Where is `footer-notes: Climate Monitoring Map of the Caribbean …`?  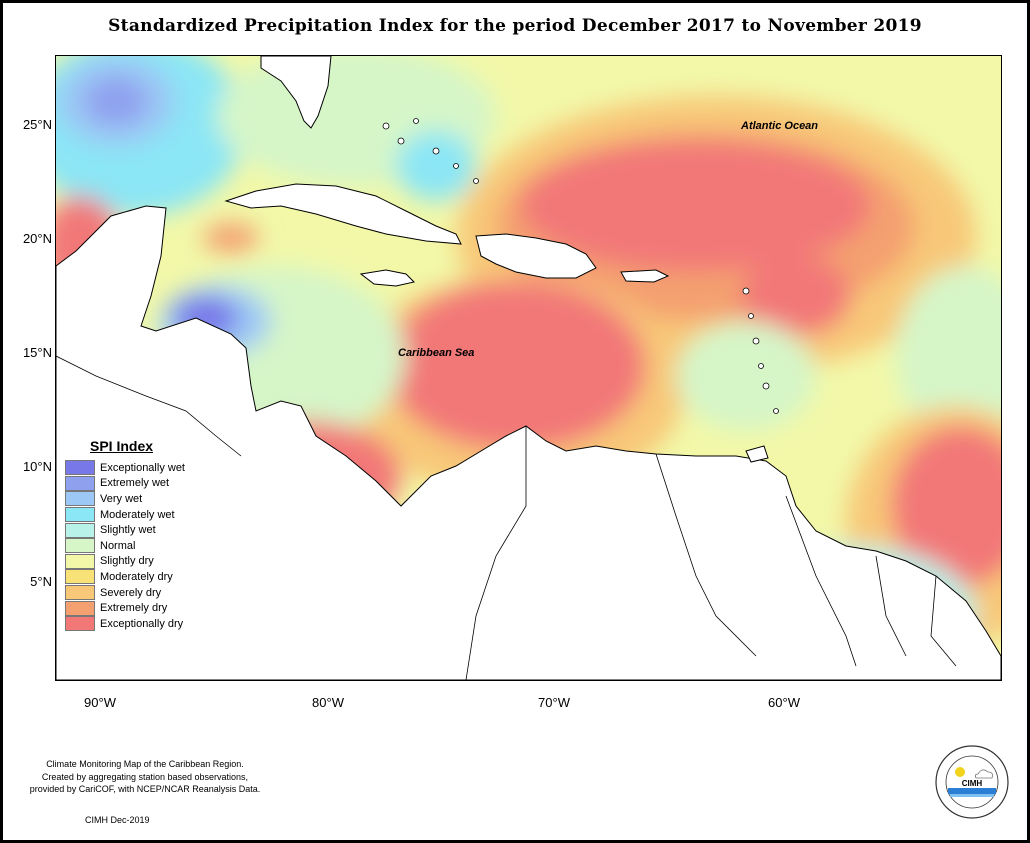 footer-notes: Climate Monitoring Map of the Caribbean … is located at coordinates (145, 777).